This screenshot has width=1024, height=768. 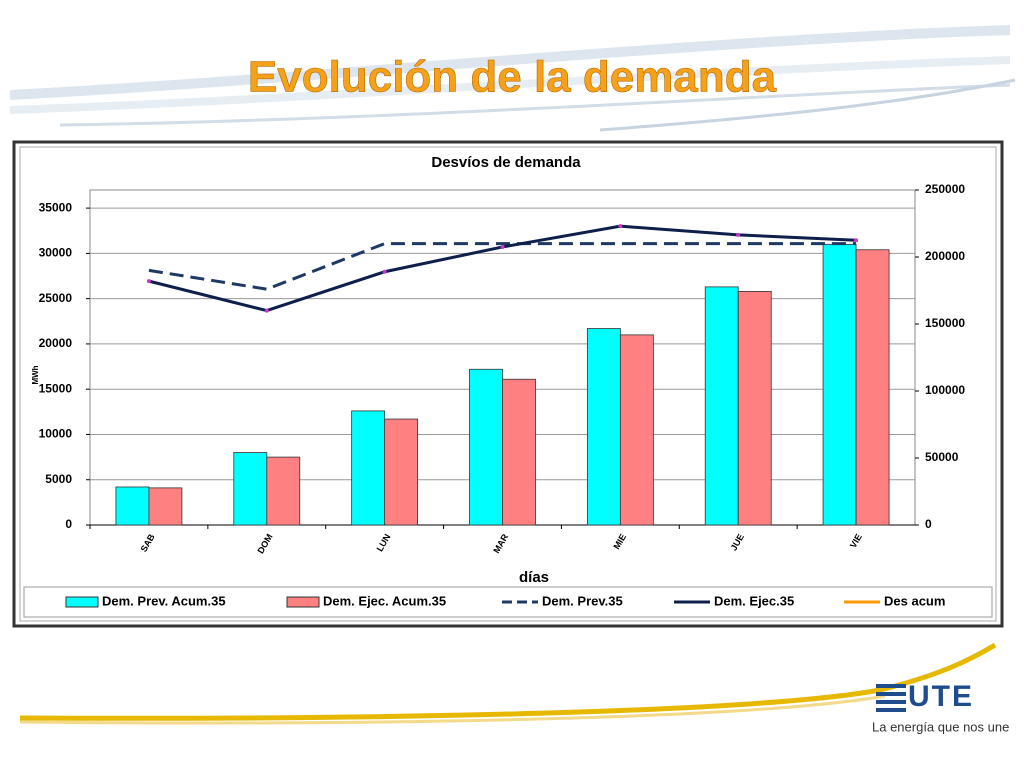 I want to click on y2-tick-label: 200000, so click(x=945, y=256).